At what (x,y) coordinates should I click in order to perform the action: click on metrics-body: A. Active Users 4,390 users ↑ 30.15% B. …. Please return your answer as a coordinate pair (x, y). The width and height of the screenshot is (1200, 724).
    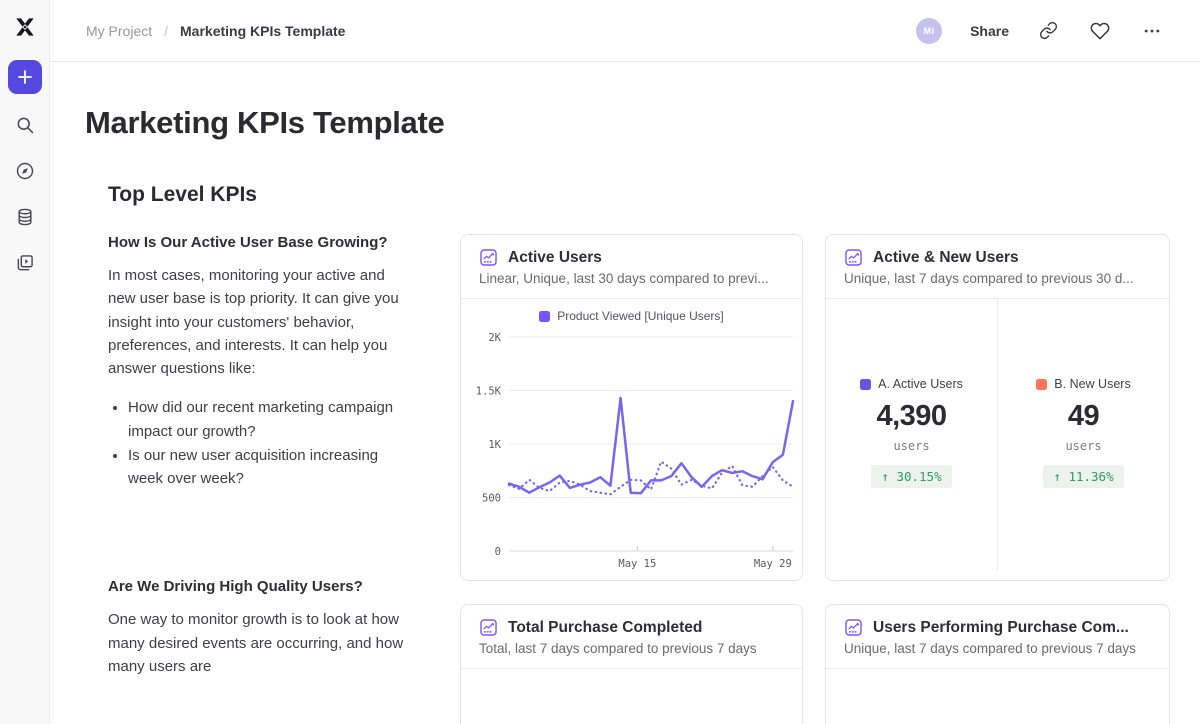
    Looking at the image, I should click on (997, 435).